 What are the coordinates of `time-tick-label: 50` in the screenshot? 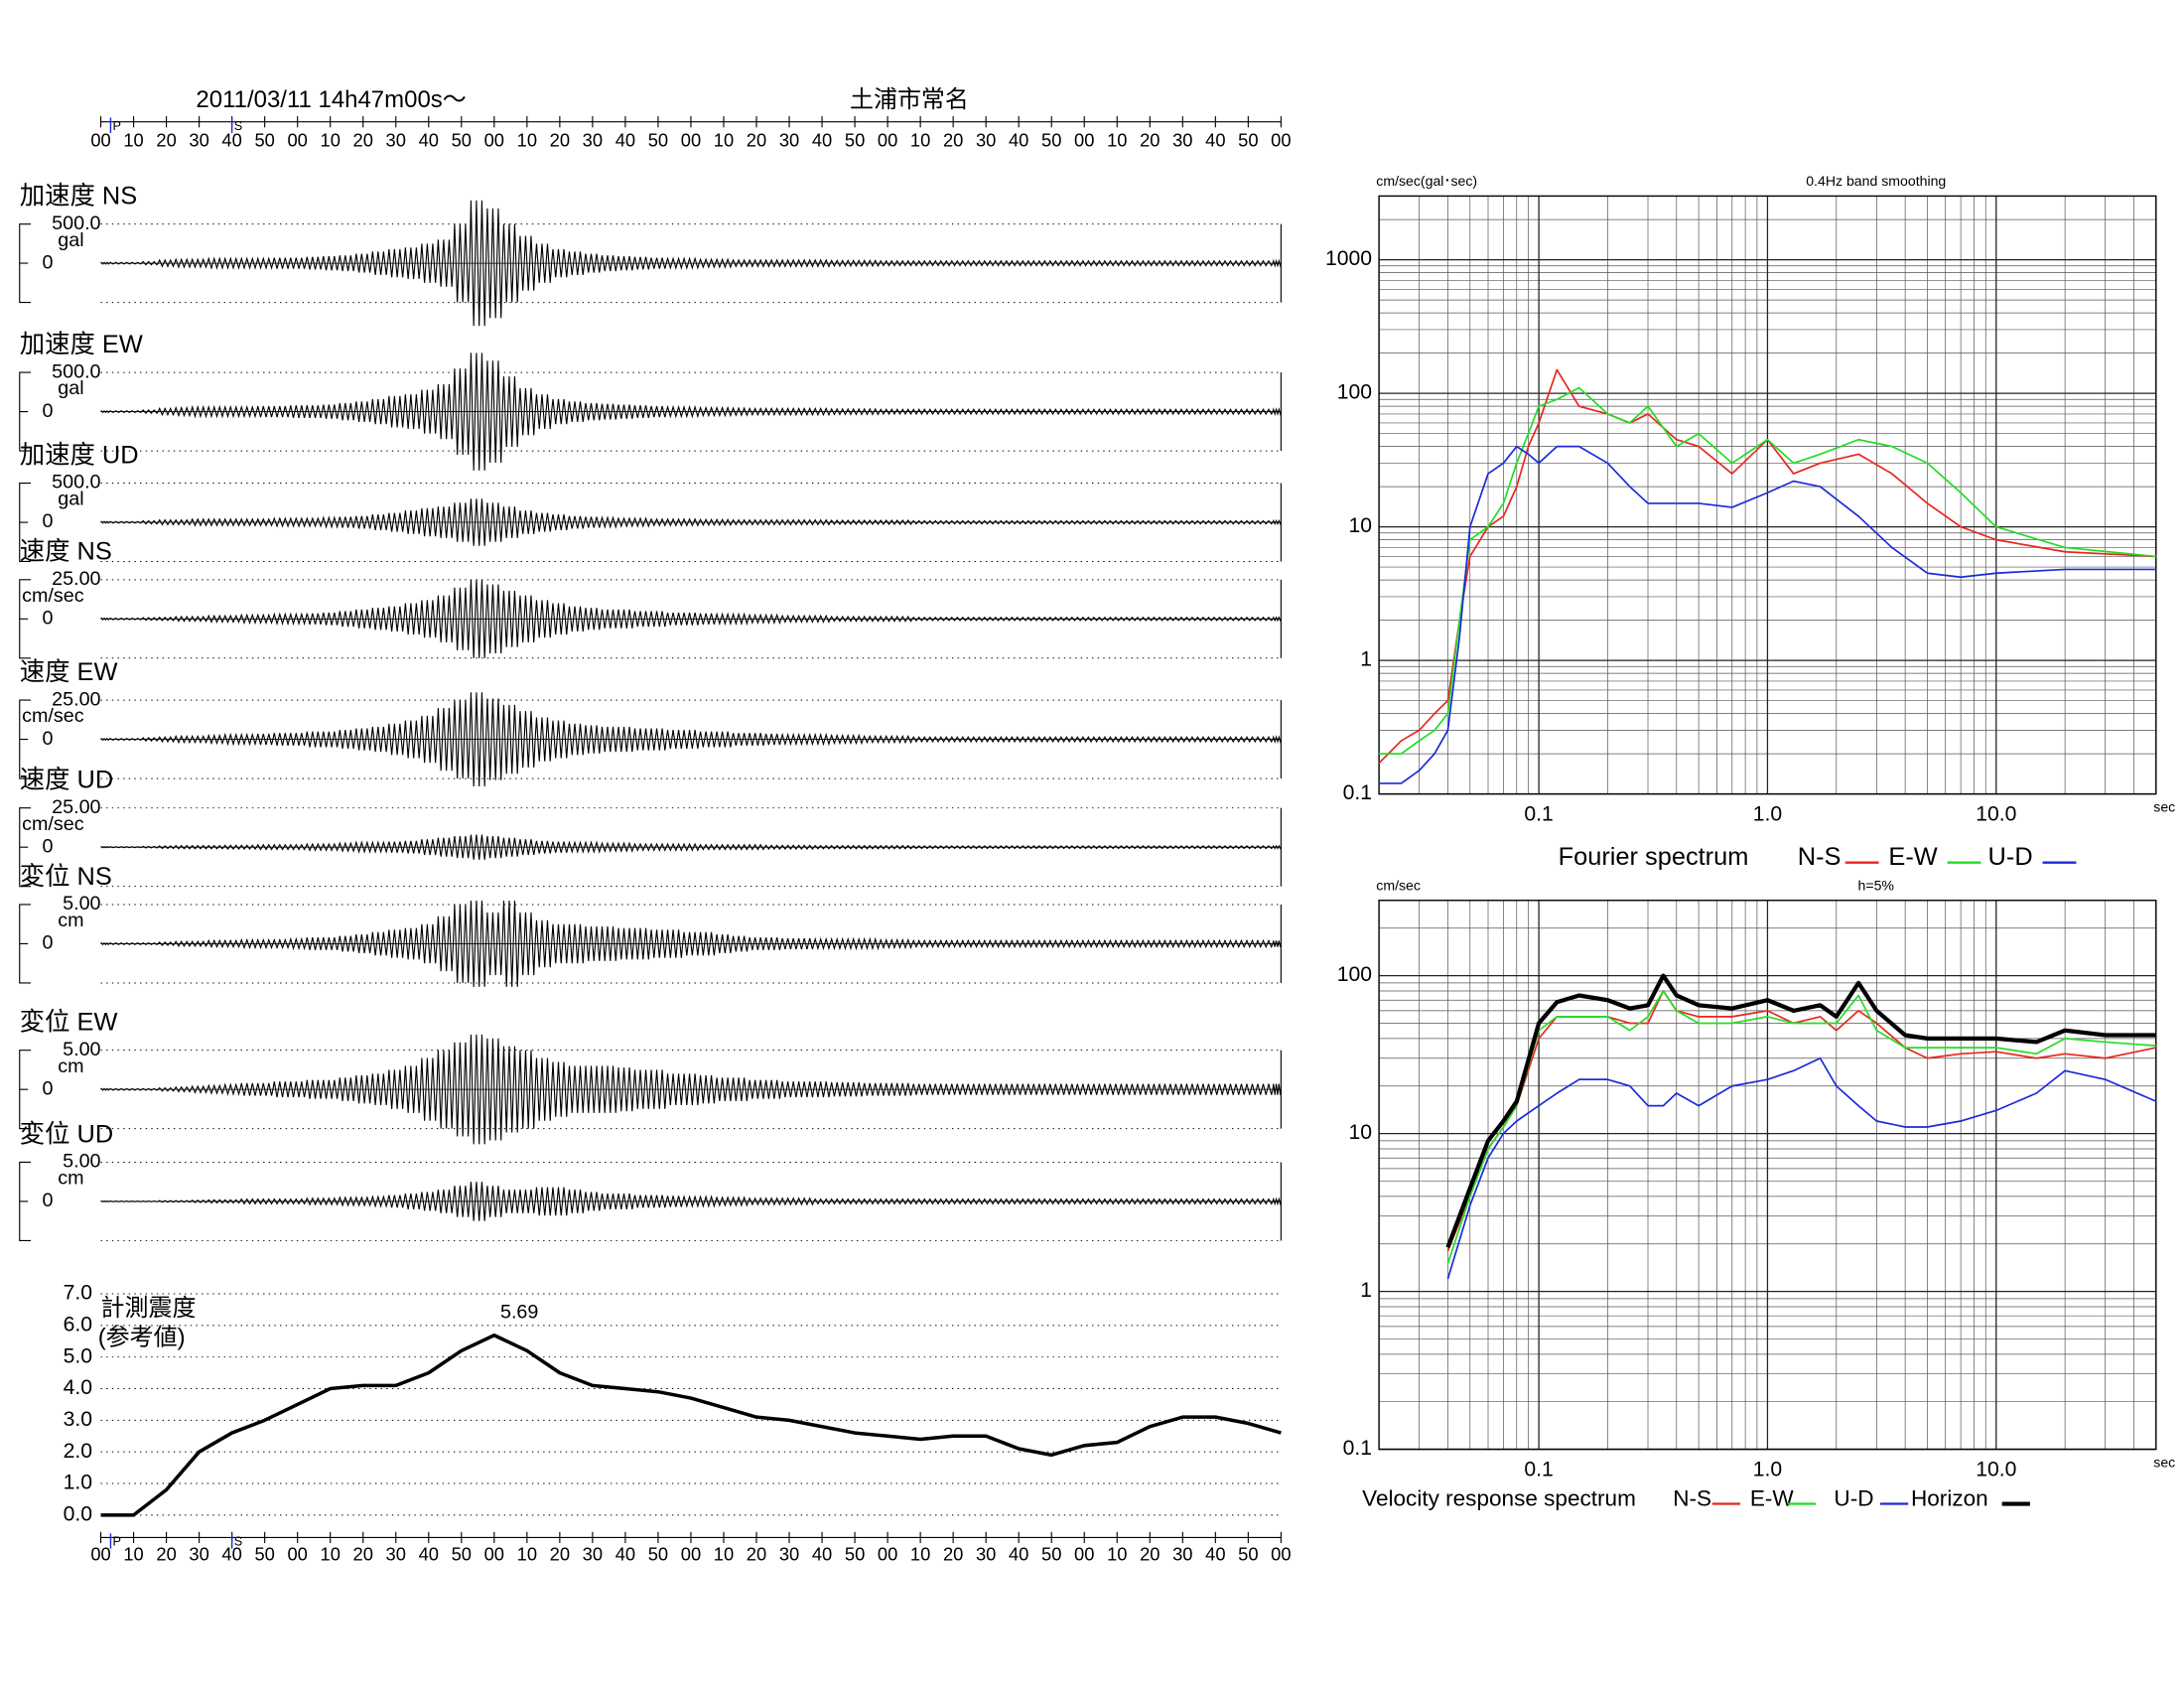 It's located at (264, 139).